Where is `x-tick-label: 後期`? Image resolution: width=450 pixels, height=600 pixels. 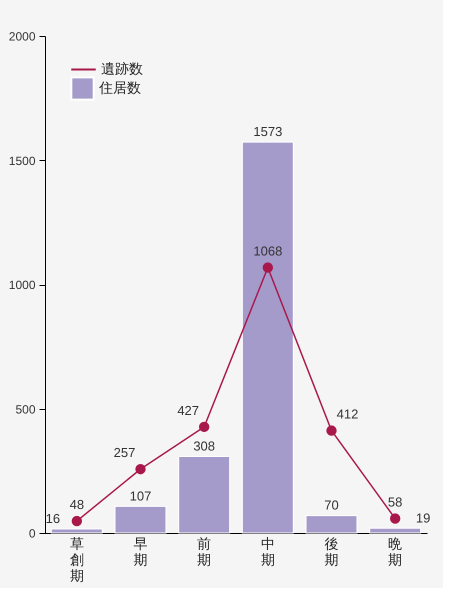
x-tick-label: 後期 is located at coordinates (331, 552).